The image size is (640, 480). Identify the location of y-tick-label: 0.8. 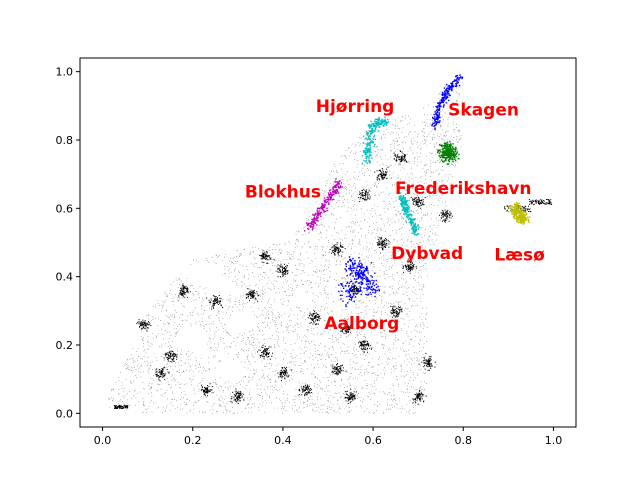
(65, 140).